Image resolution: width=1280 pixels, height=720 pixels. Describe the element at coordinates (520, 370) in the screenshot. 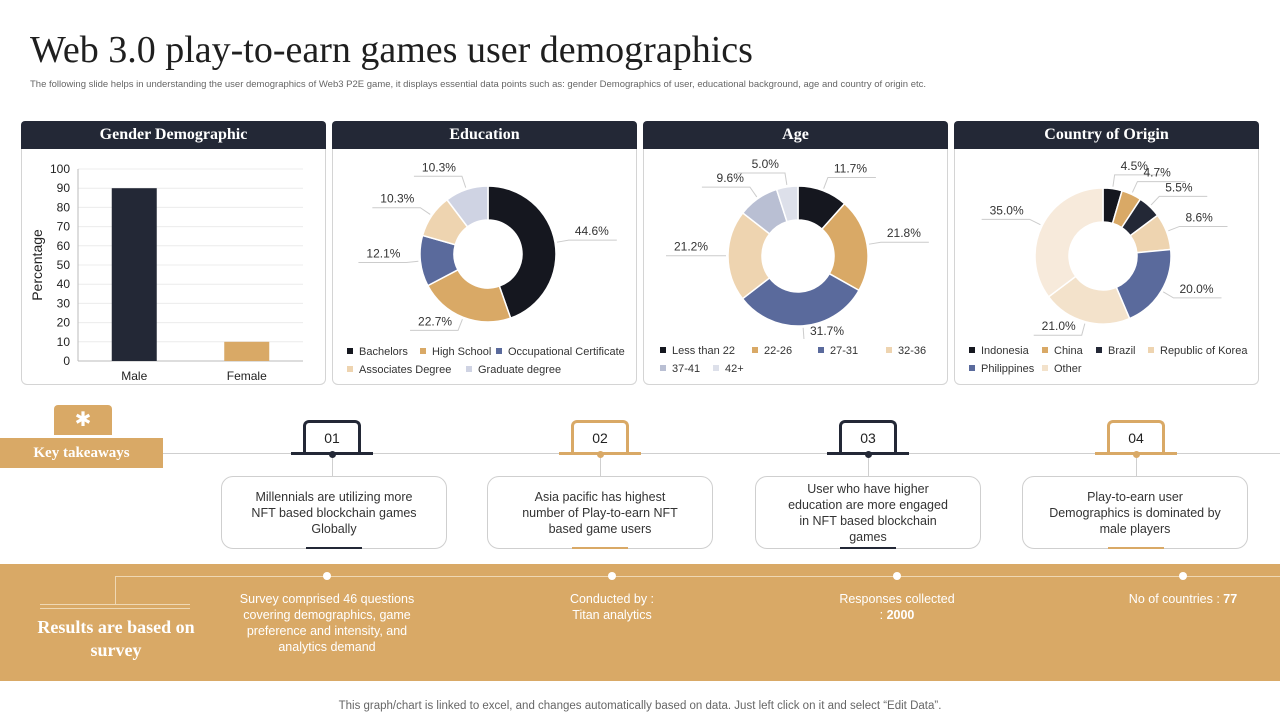

I see `legend-label: Graduate degree` at that location.